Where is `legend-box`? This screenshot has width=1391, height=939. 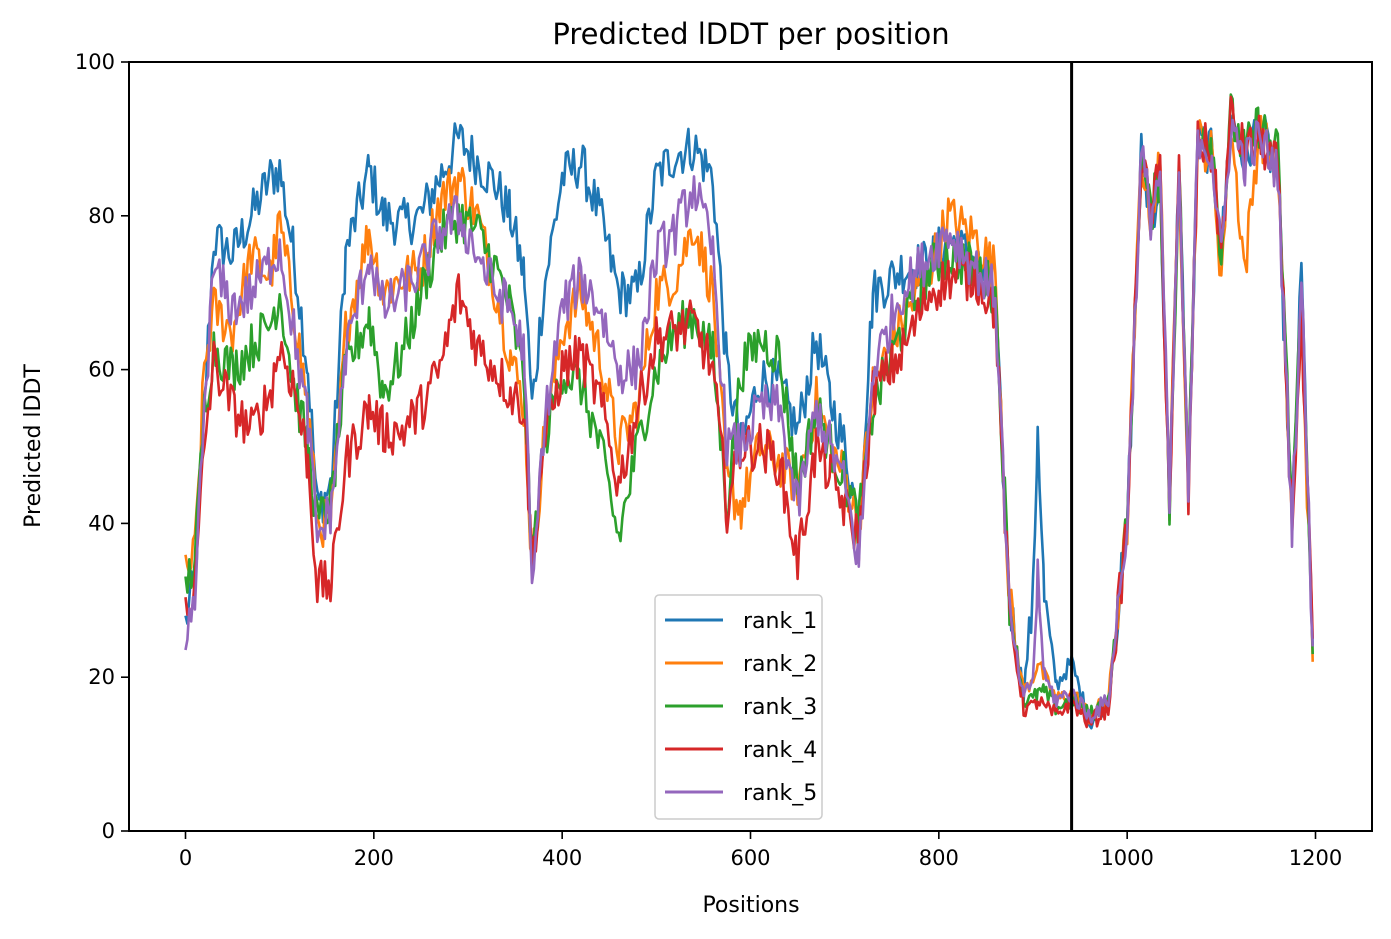 legend-box is located at coordinates (738, 707).